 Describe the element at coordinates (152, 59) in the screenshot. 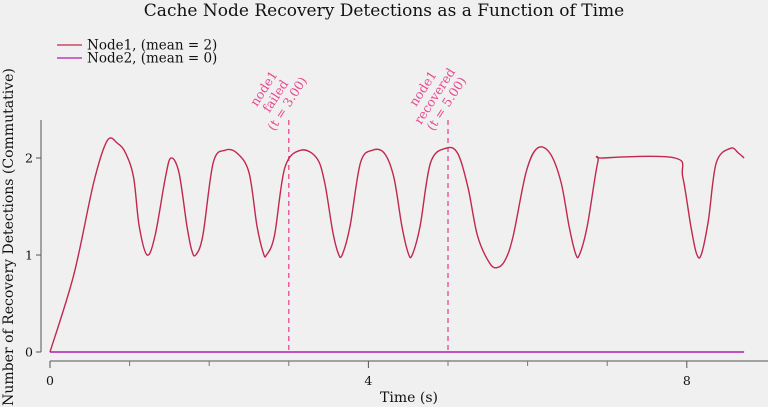

I see `legend-label-node2: Node2, (mean = 0)` at that location.